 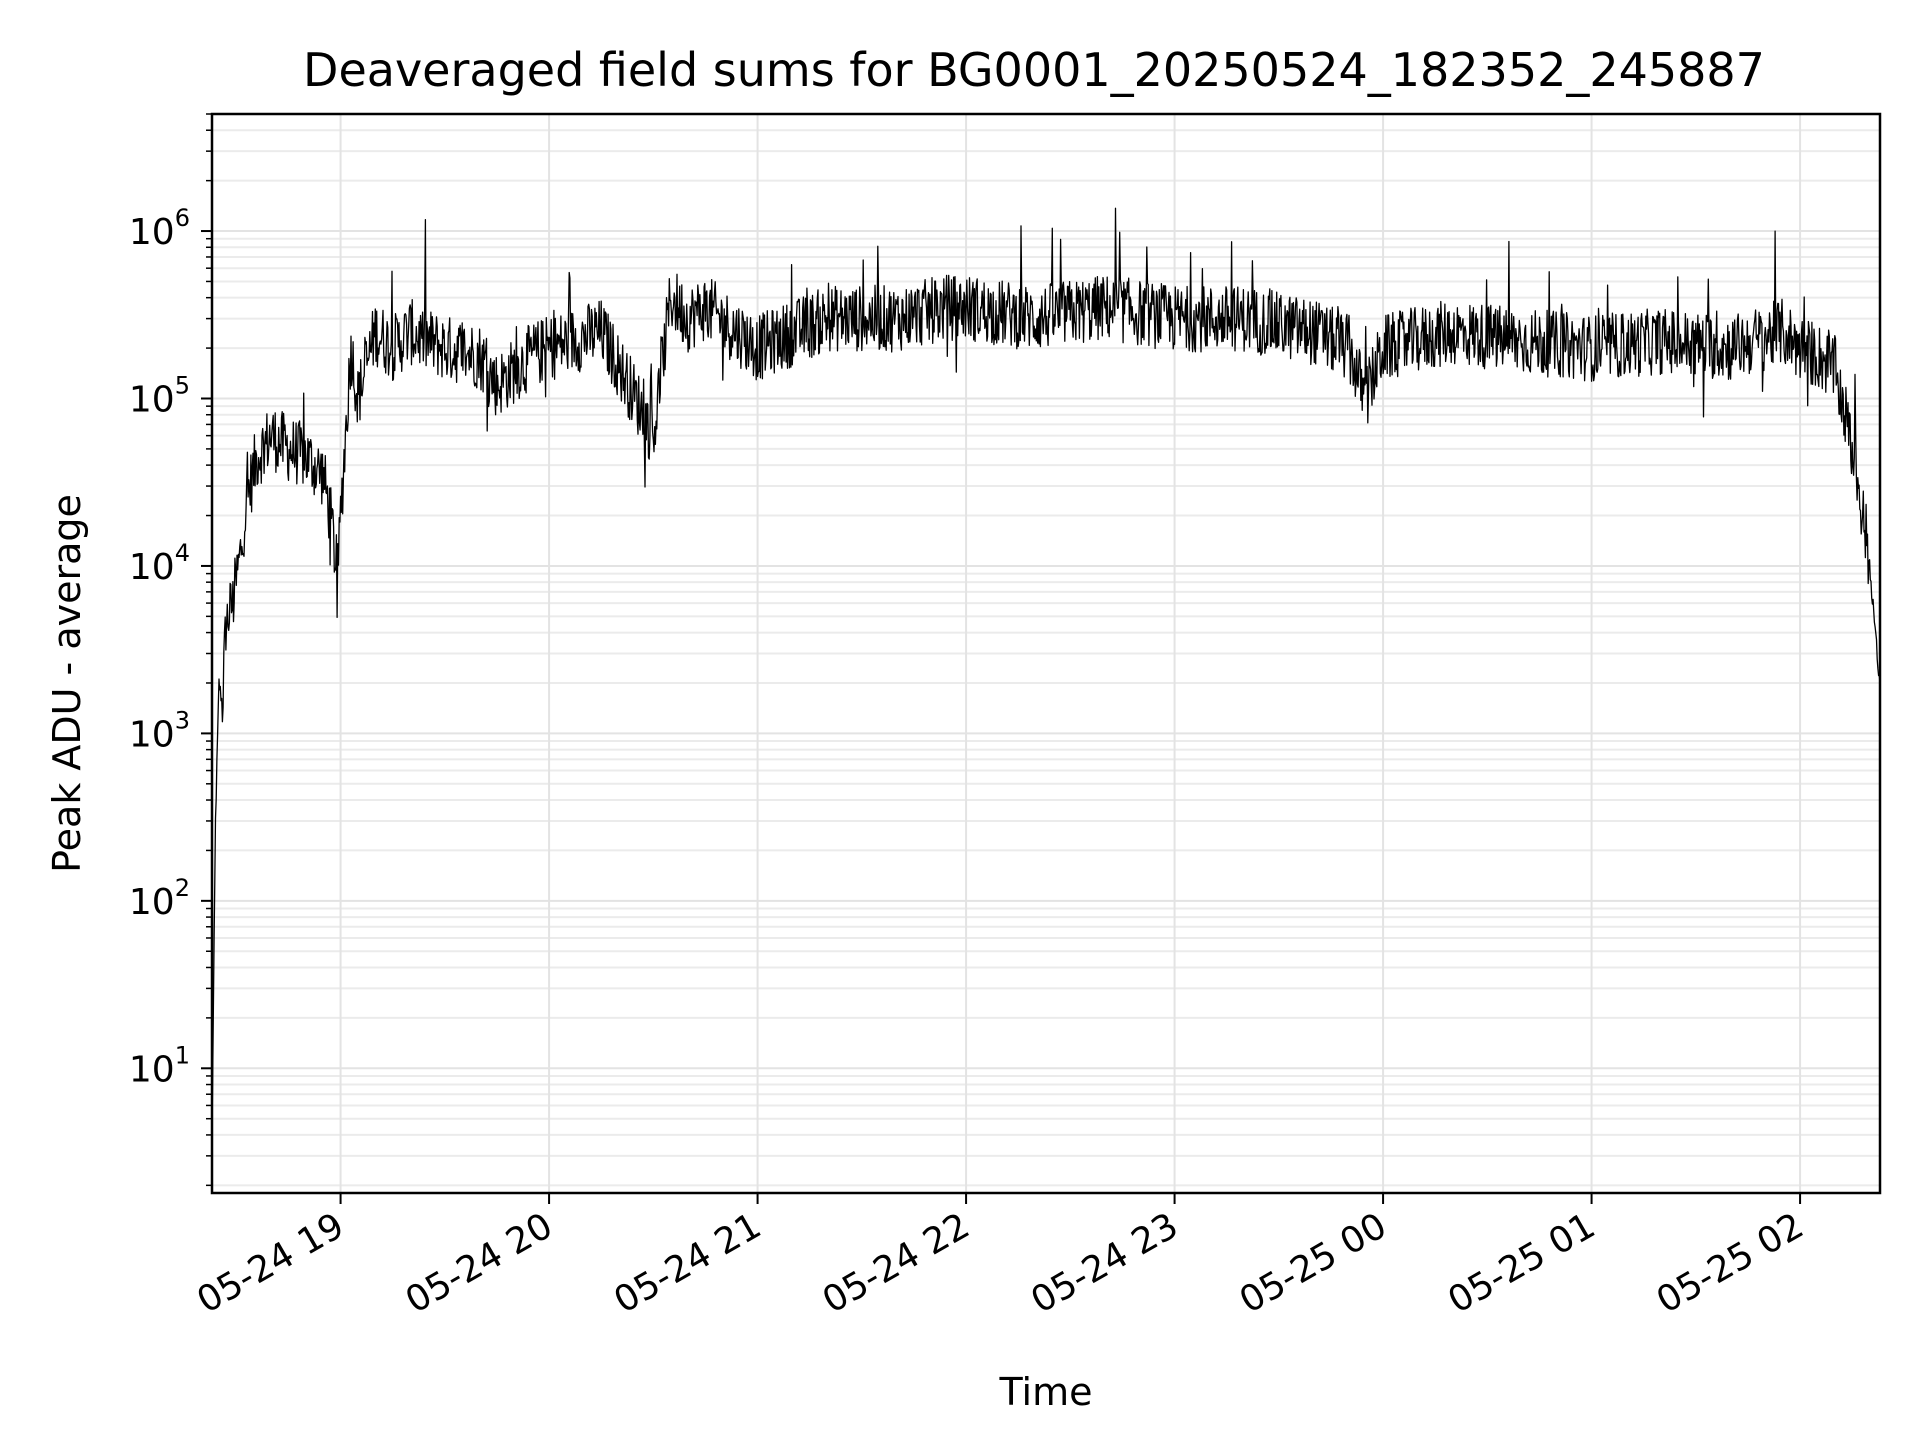 What do you see at coordinates (67, 683) in the screenshot?
I see `y-axis-label: Peak ADU - average` at bounding box center [67, 683].